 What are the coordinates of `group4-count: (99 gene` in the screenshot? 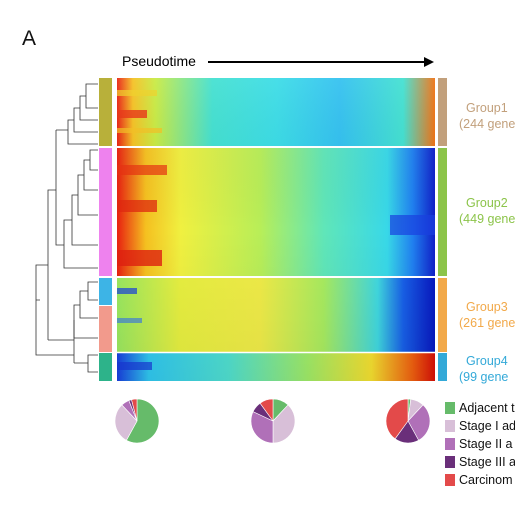 It's located at (484, 377).